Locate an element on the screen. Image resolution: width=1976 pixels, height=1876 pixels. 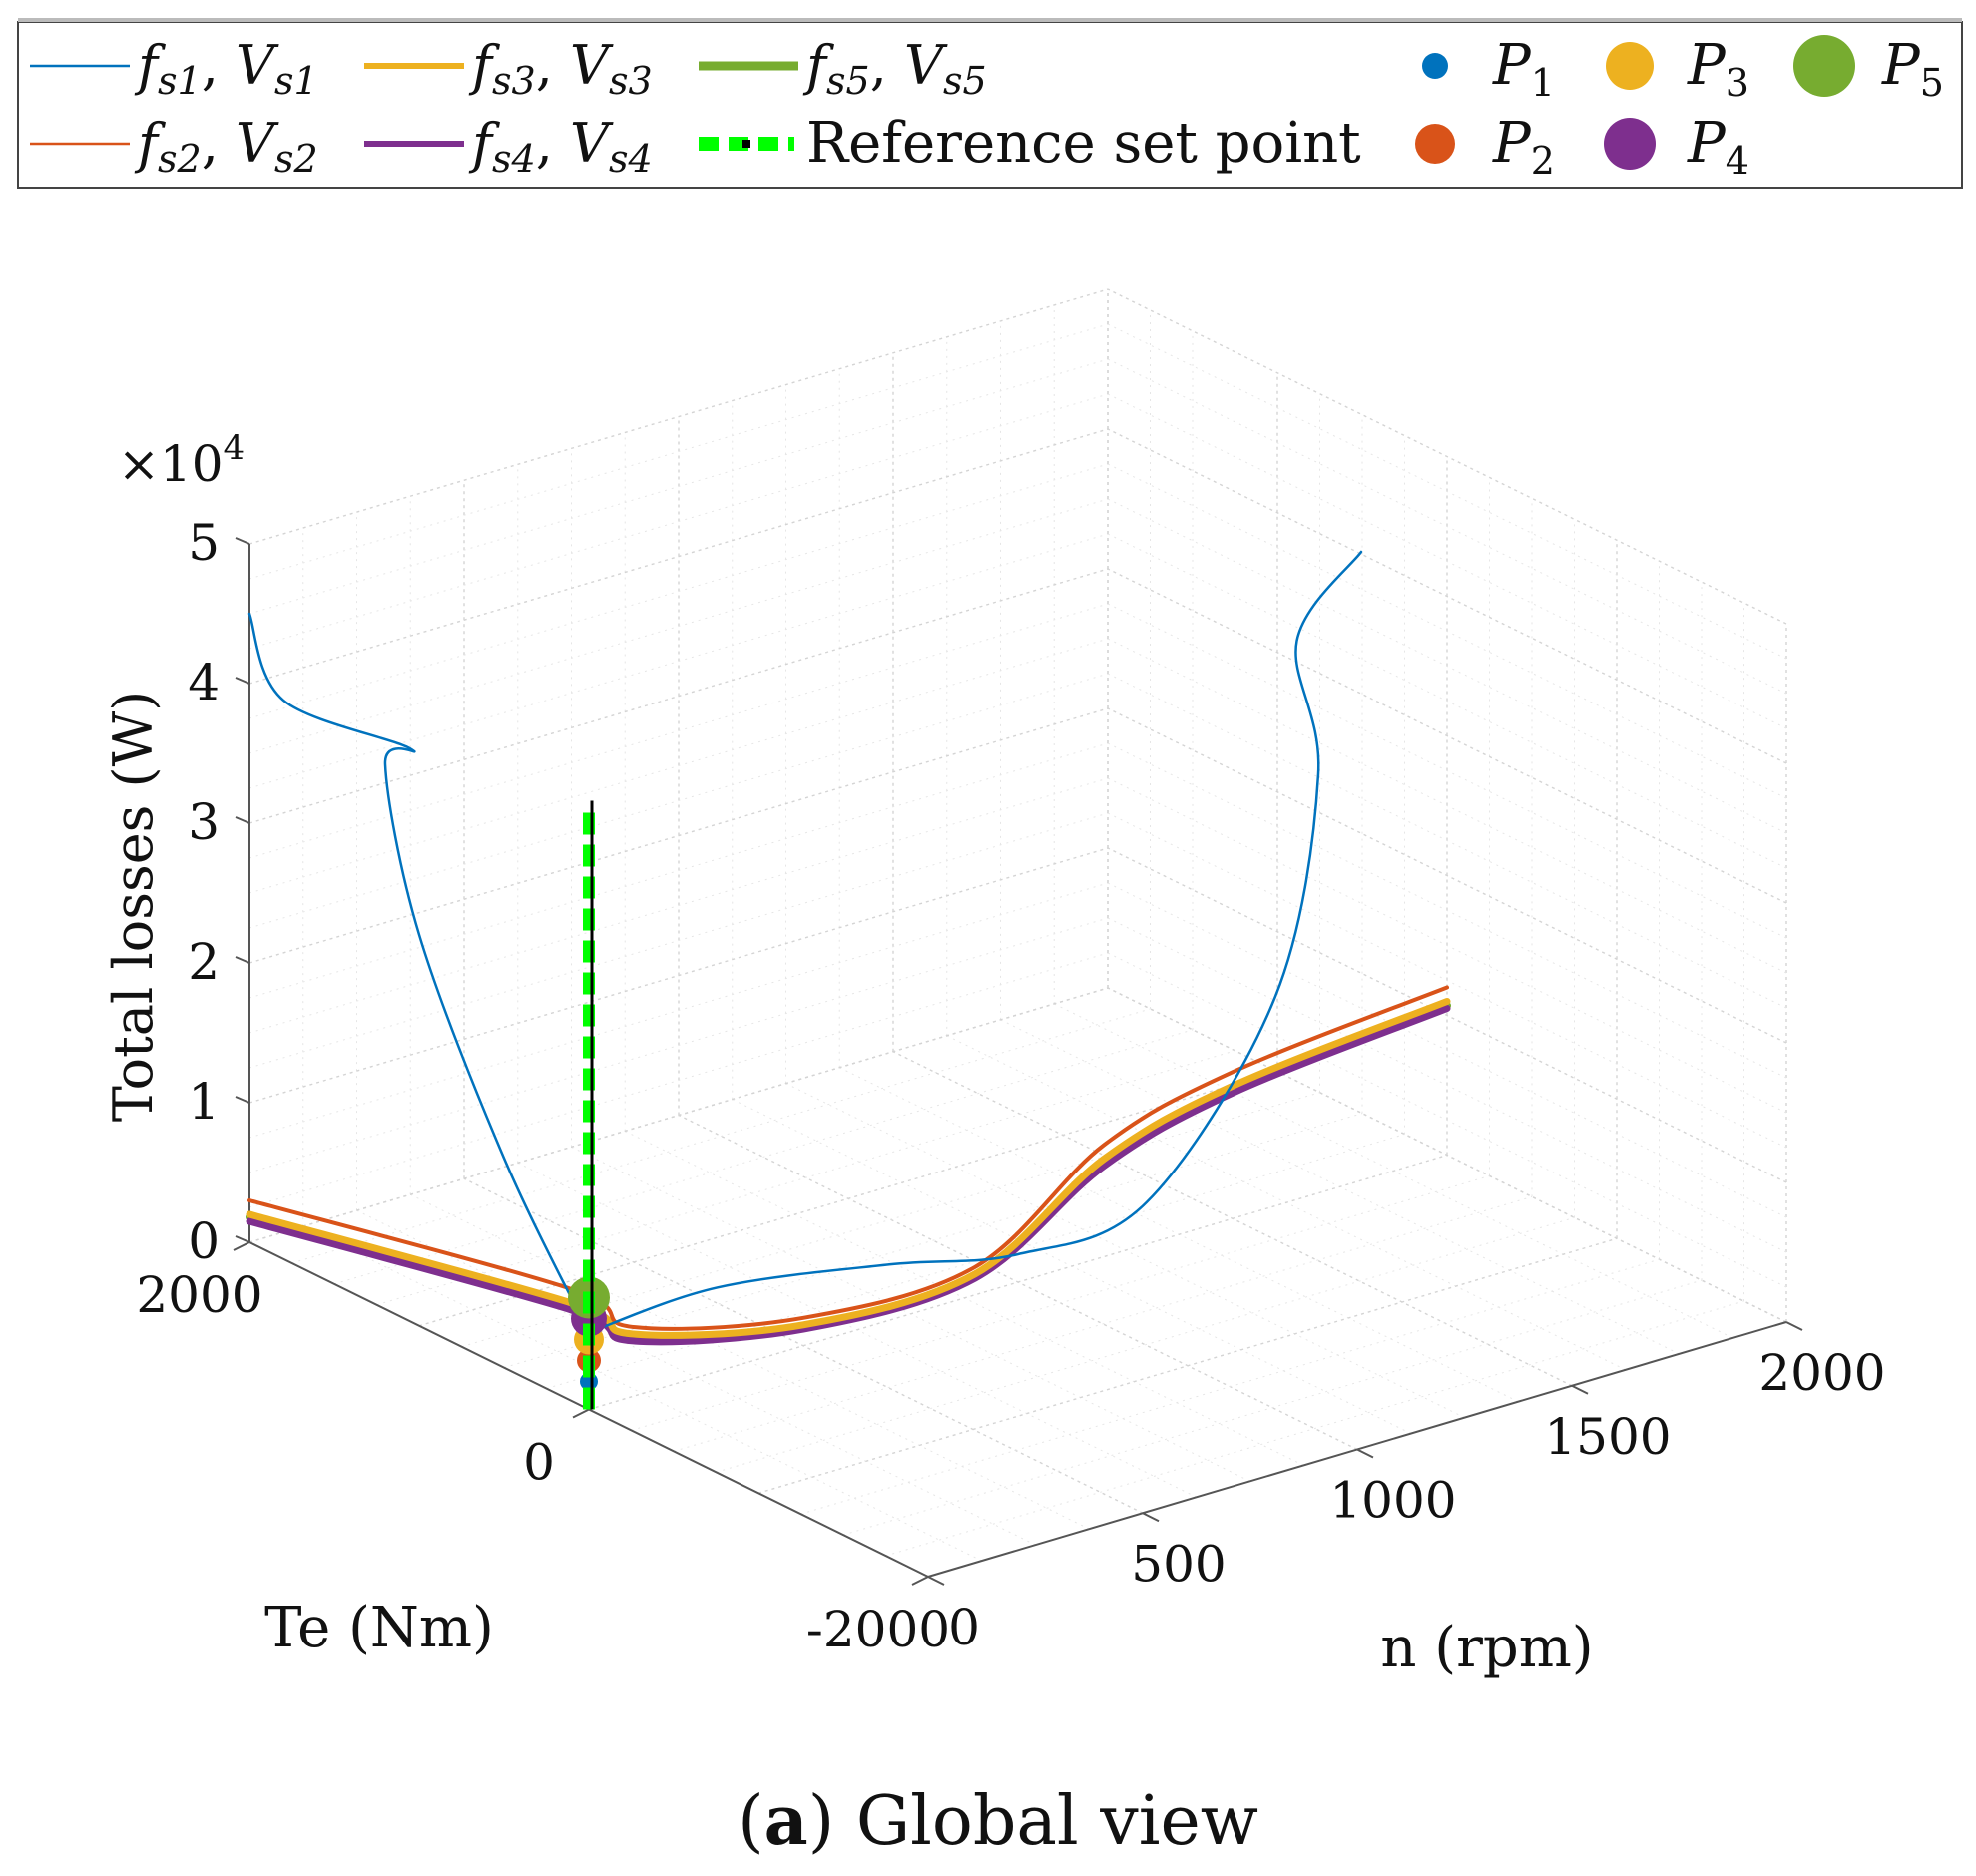
series-line-fs3-vs3 is located at coordinates (848, 1168).